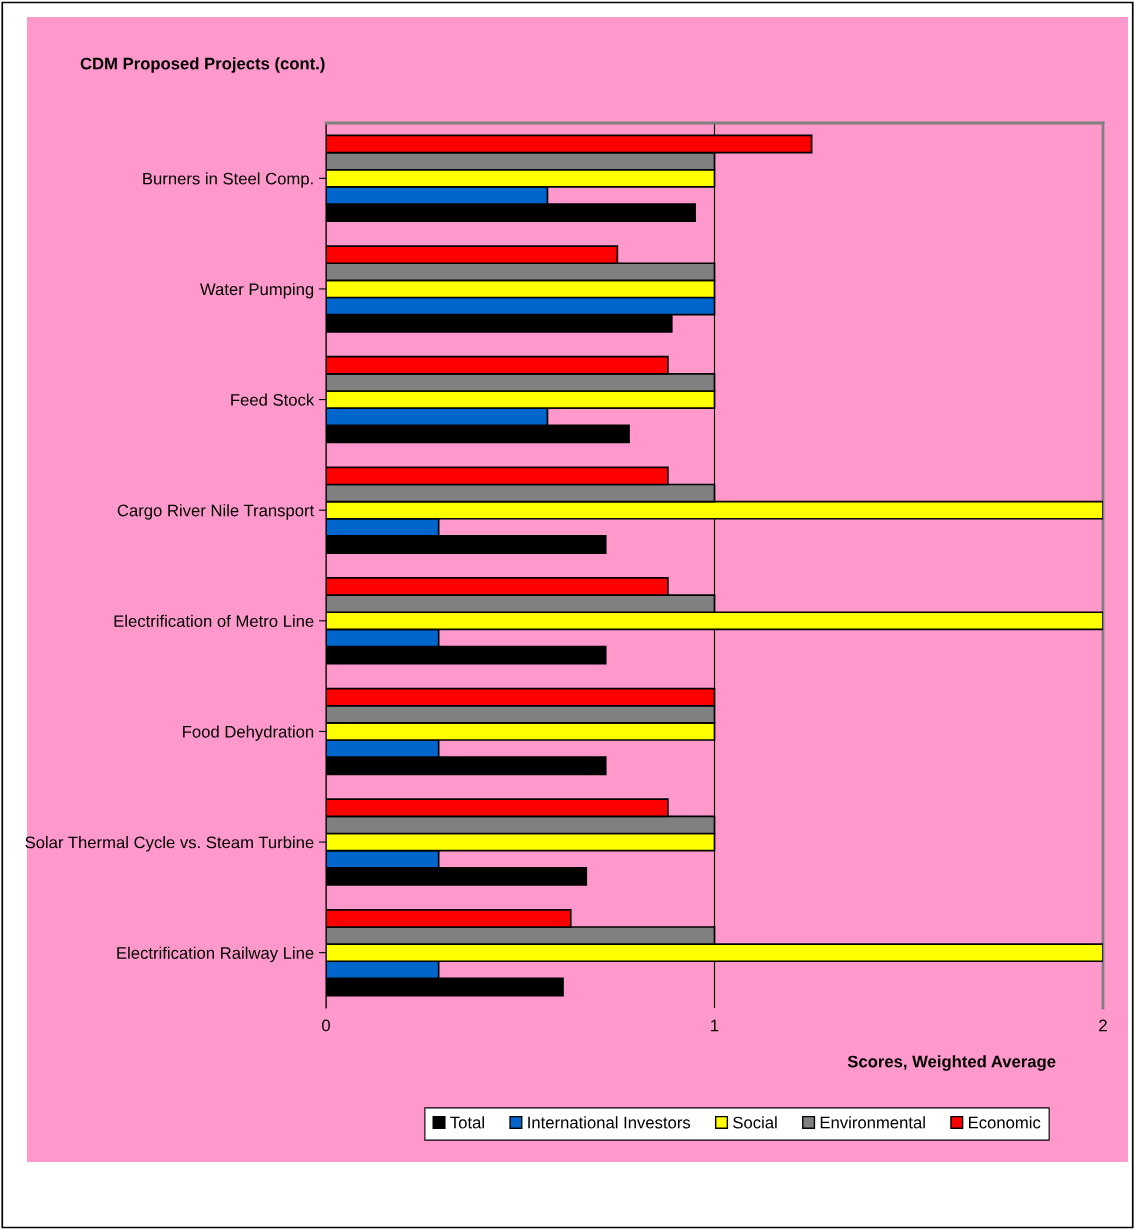 This screenshot has height=1230, width=1135. I want to click on x-tick-label: 0, so click(326, 1025).